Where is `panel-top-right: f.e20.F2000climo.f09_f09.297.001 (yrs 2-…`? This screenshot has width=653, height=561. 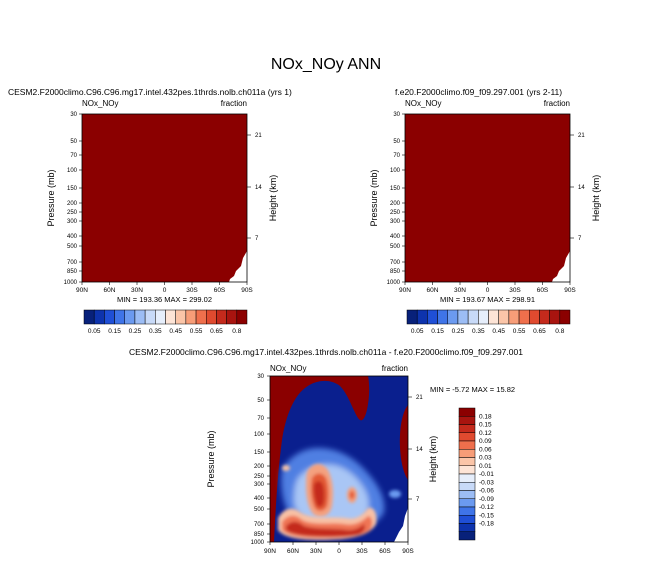 panel-top-right: f.e20.F2000climo.f09_f09.297.001 (yrs 2-… is located at coordinates (485, 195).